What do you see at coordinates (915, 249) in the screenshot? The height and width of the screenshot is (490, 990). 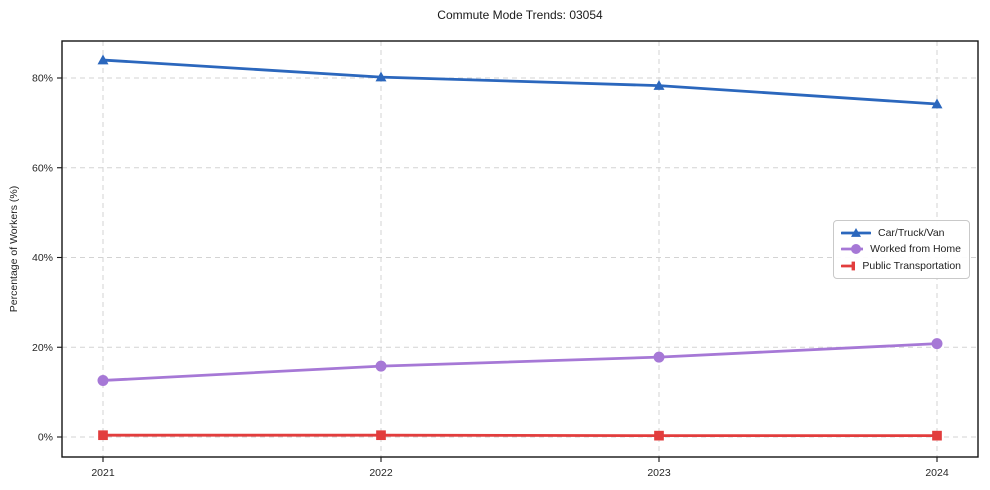 I see `legend-label: Worked from Home` at bounding box center [915, 249].